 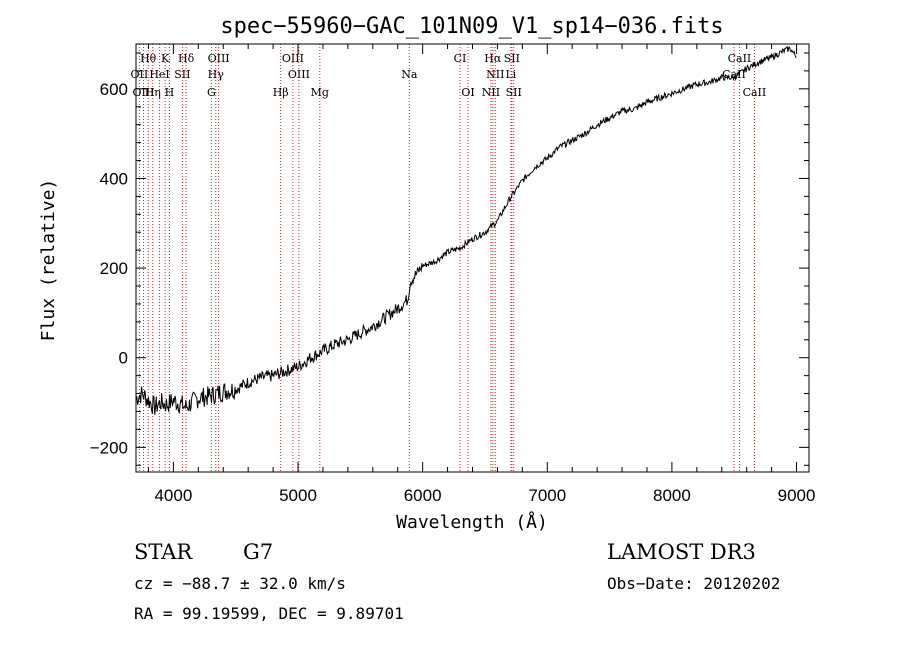 What do you see at coordinates (216, 74) in the screenshot?
I see `line-label: Hγ` at bounding box center [216, 74].